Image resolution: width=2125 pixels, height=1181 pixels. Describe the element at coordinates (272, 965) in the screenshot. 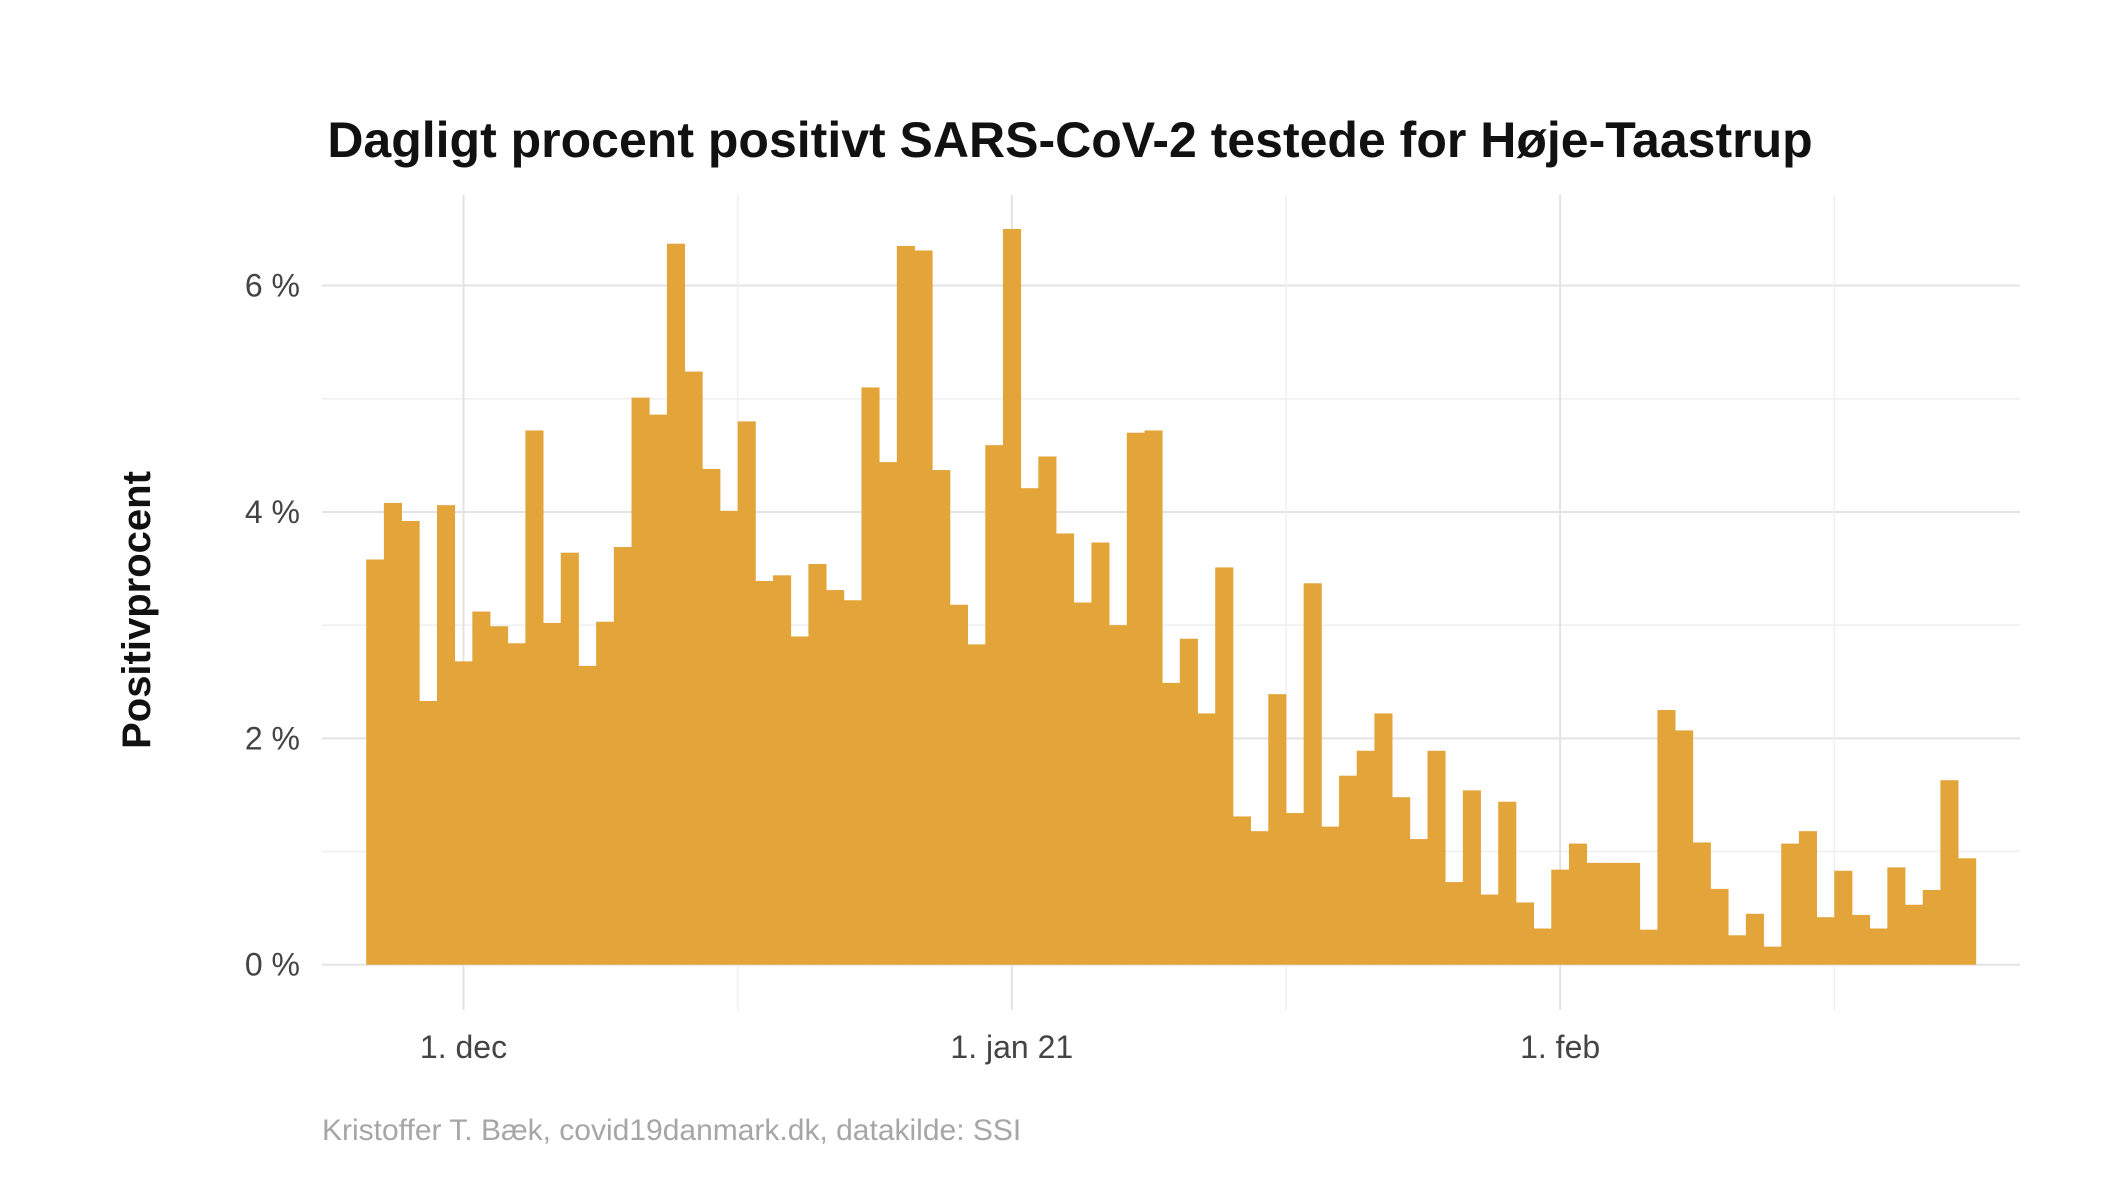

I see `y-tick-label: 0 %` at that location.